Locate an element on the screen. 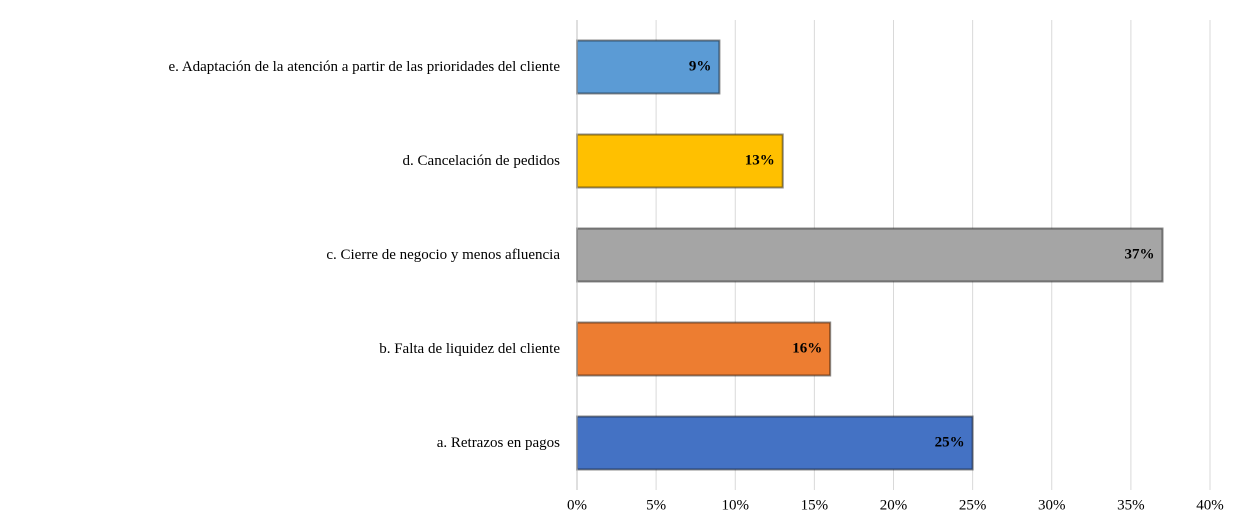  x-tick-label: 25% is located at coordinates (973, 505).